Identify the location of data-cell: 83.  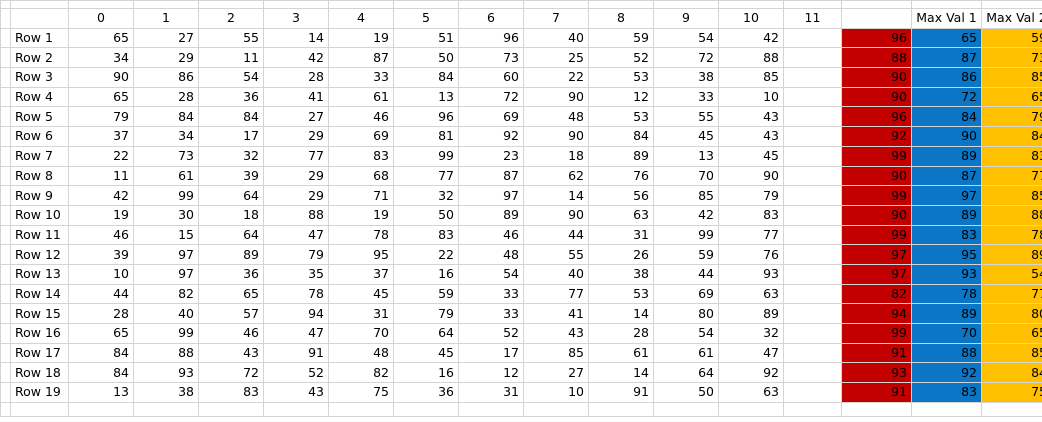
(231, 392).